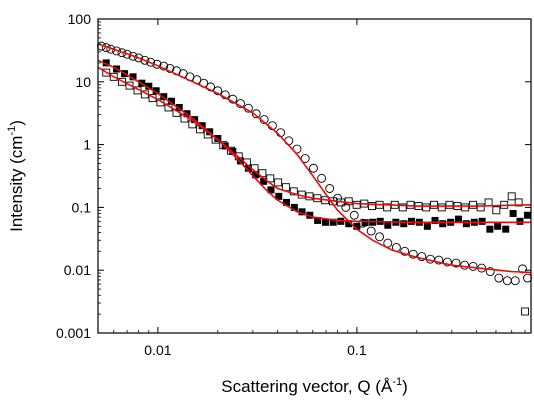 The width and height of the screenshot is (534, 410). I want to click on y-tick-label: 0.001, so click(73, 333).